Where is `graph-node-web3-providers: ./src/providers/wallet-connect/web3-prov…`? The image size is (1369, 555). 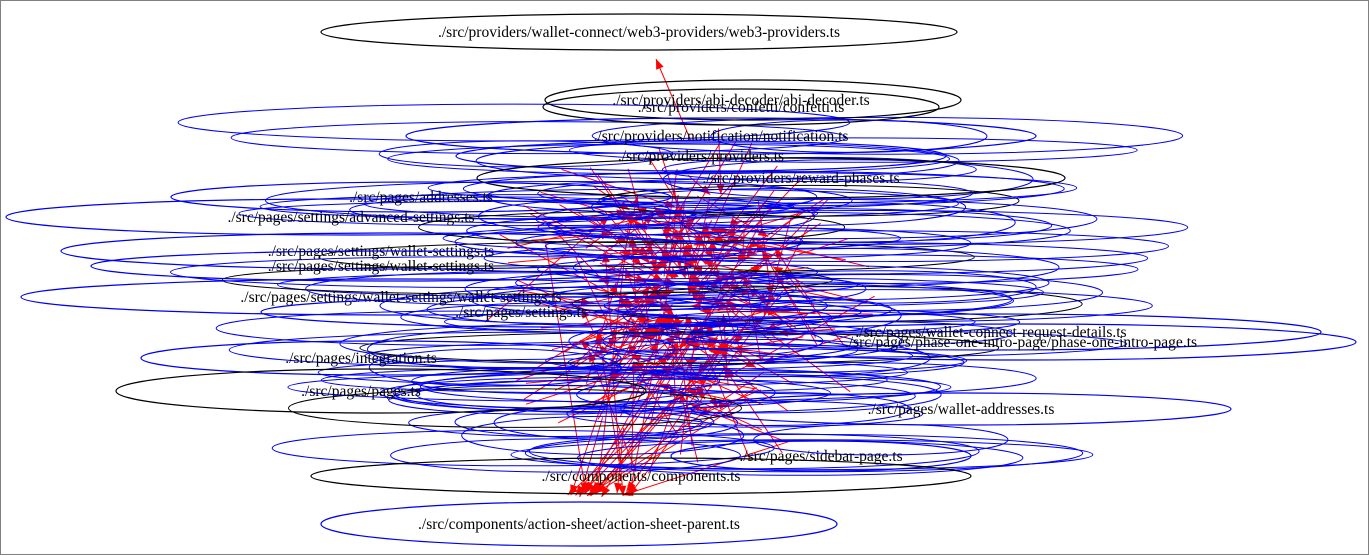
graph-node-web3-providers: ./src/providers/wallet-connect/web3-prov… is located at coordinates (639, 32).